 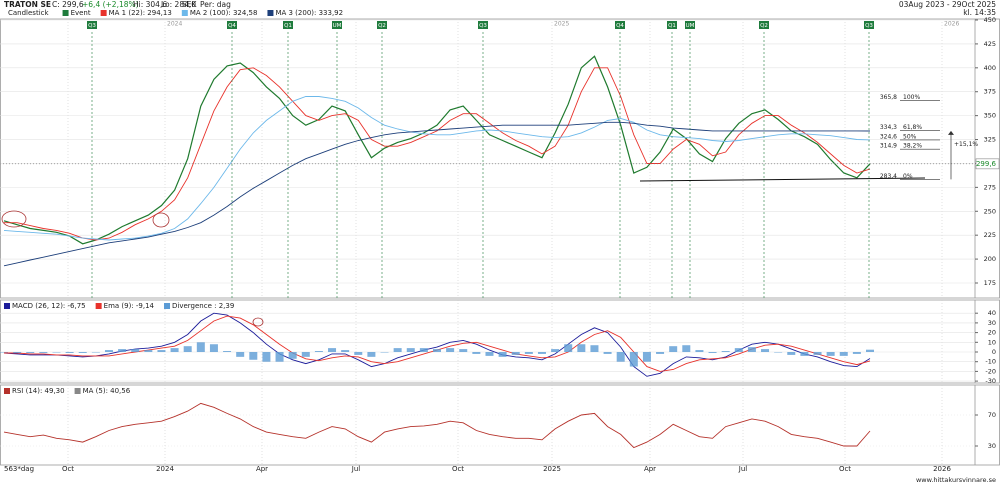 I want to click on legend-label: MA 3 (200): 333,92, so click(x=309, y=13).